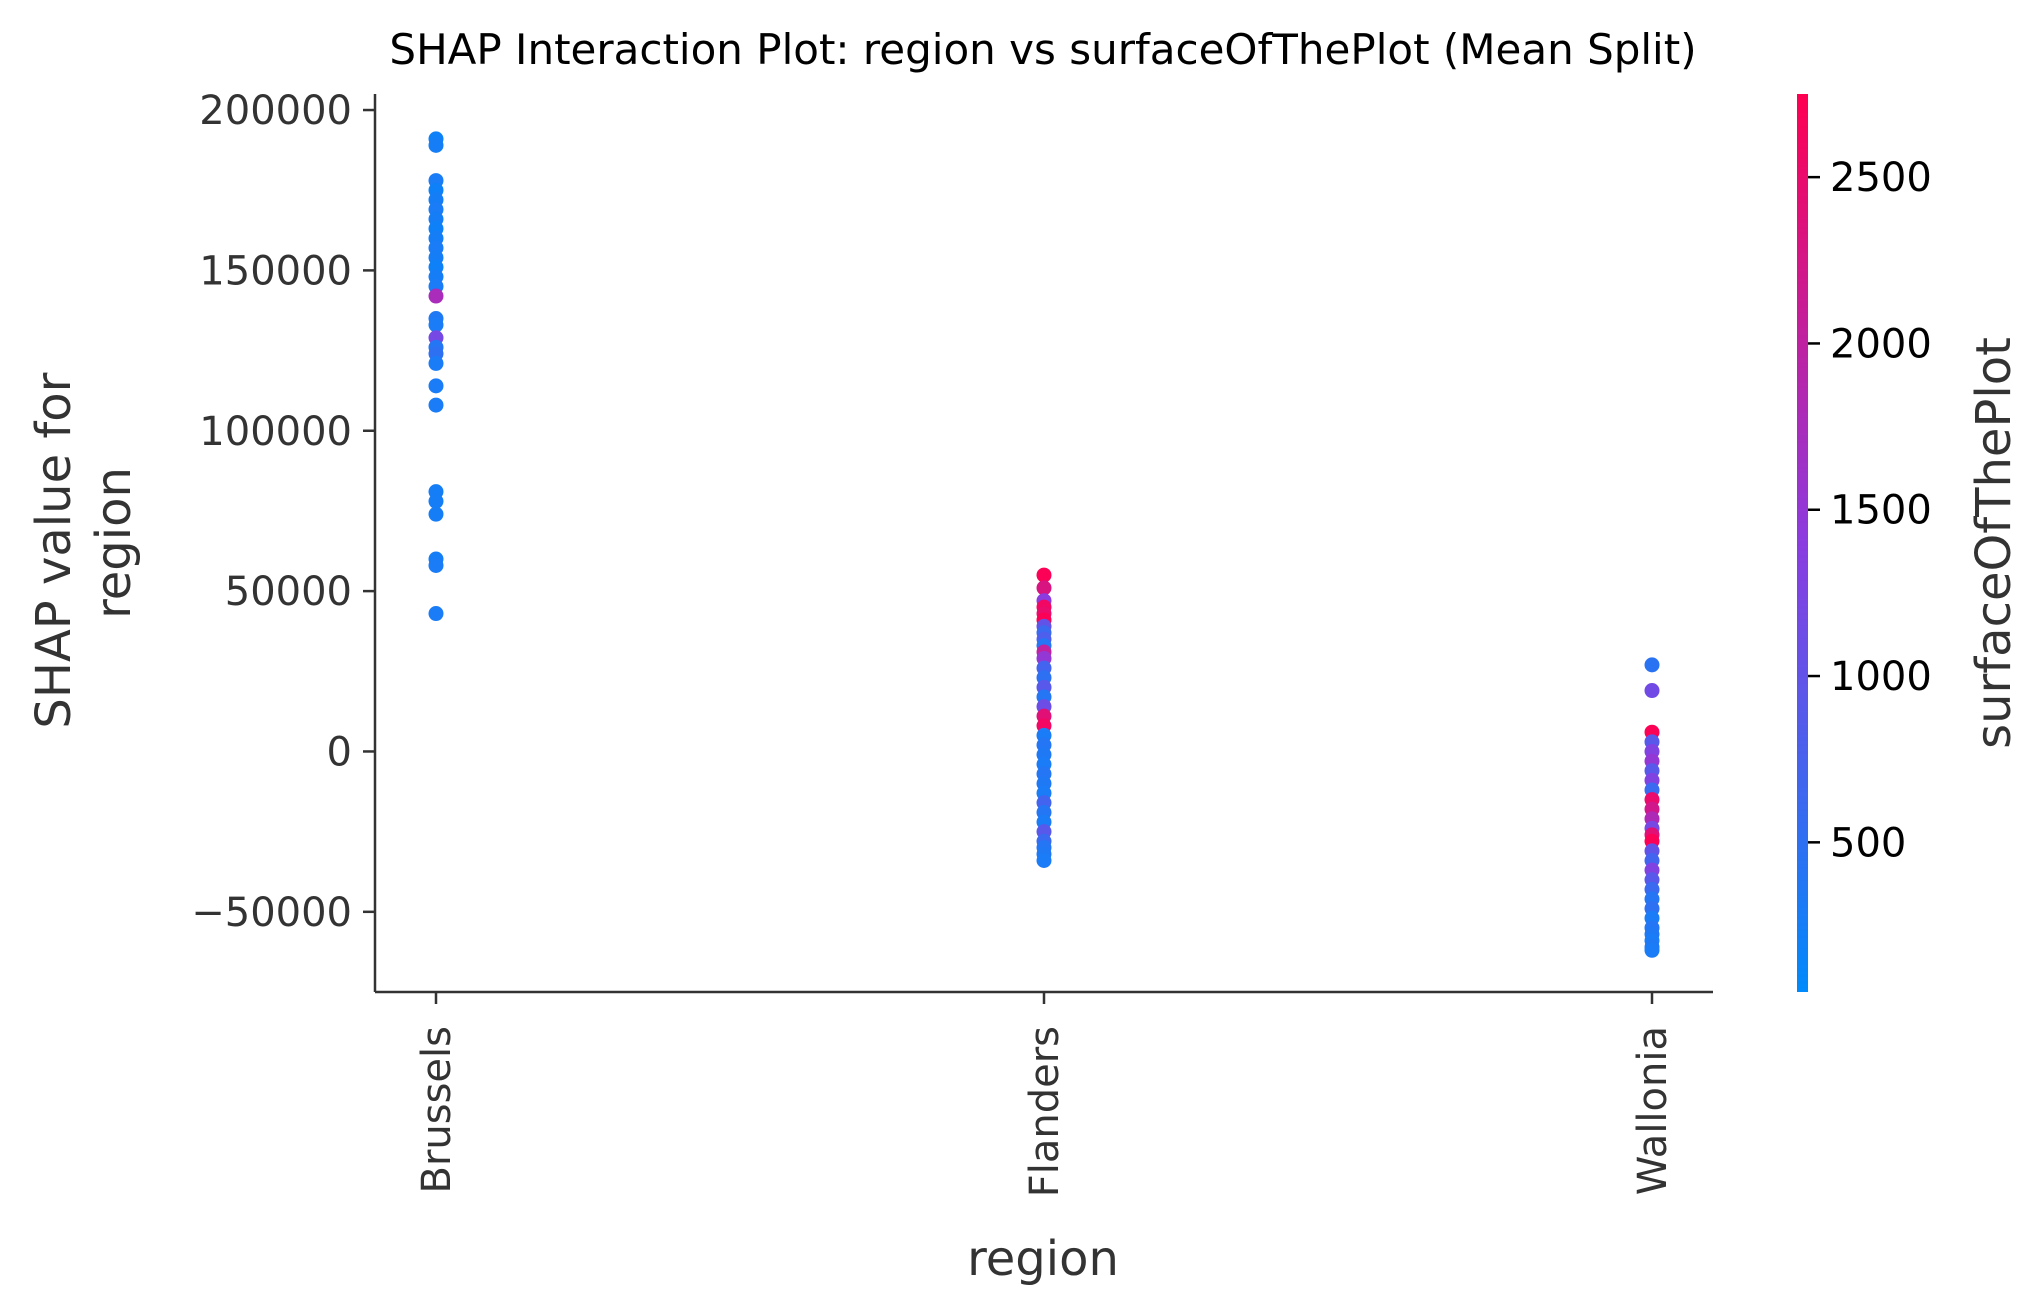  I want to click on x-ticks: Brussels Flanders Wallonia, so click(1045, 1094).